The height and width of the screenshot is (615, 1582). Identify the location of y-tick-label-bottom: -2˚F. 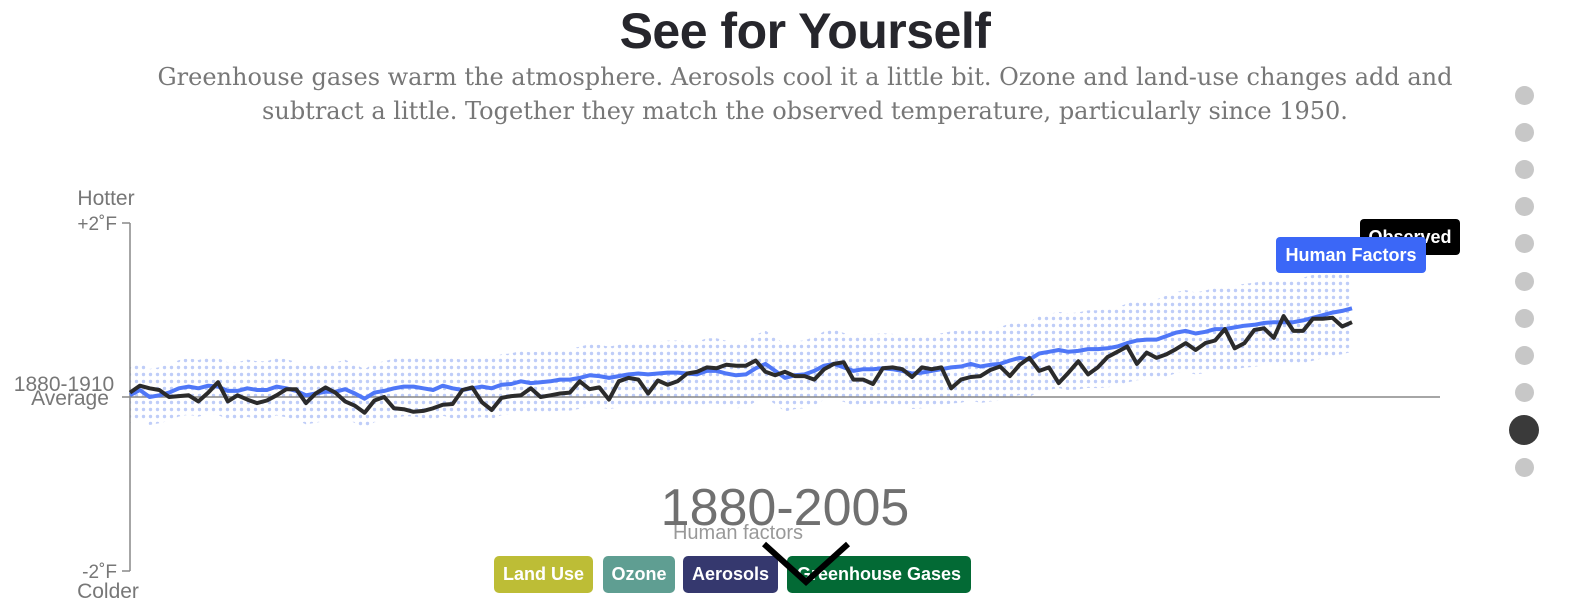
(99, 572).